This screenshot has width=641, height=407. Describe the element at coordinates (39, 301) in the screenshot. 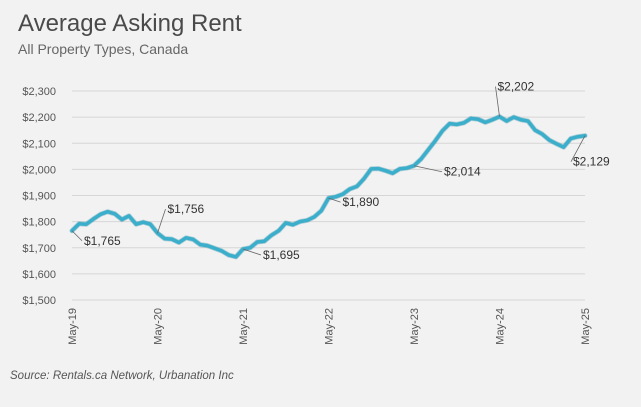

I see `y-tick-label: $1,500` at that location.